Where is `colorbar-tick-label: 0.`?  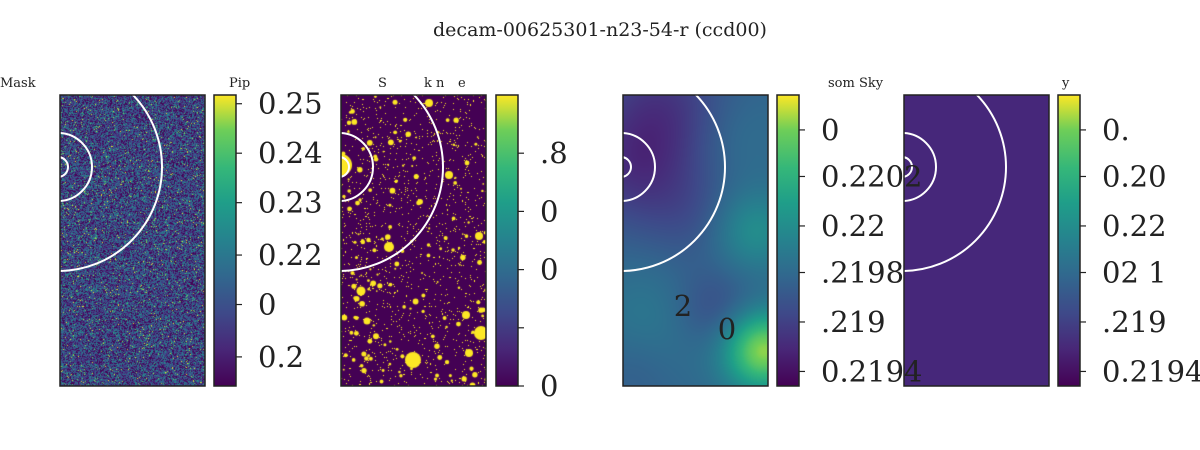
colorbar-tick-label: 0. is located at coordinates (1116, 130).